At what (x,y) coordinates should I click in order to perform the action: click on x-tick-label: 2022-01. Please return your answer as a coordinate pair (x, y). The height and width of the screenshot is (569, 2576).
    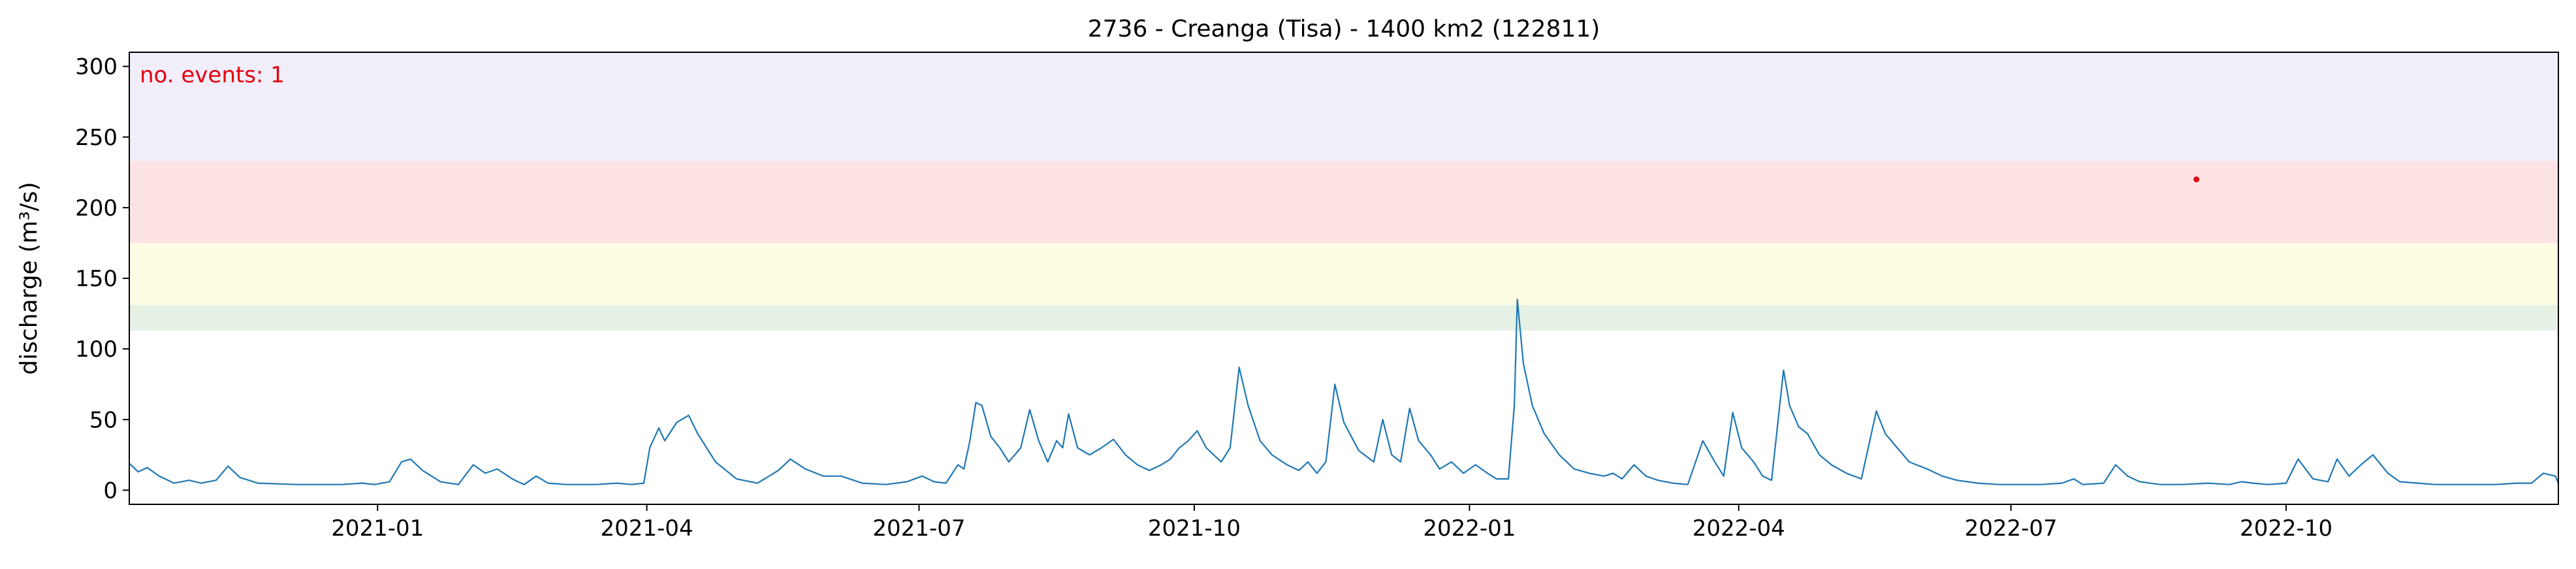
    Looking at the image, I should click on (1469, 528).